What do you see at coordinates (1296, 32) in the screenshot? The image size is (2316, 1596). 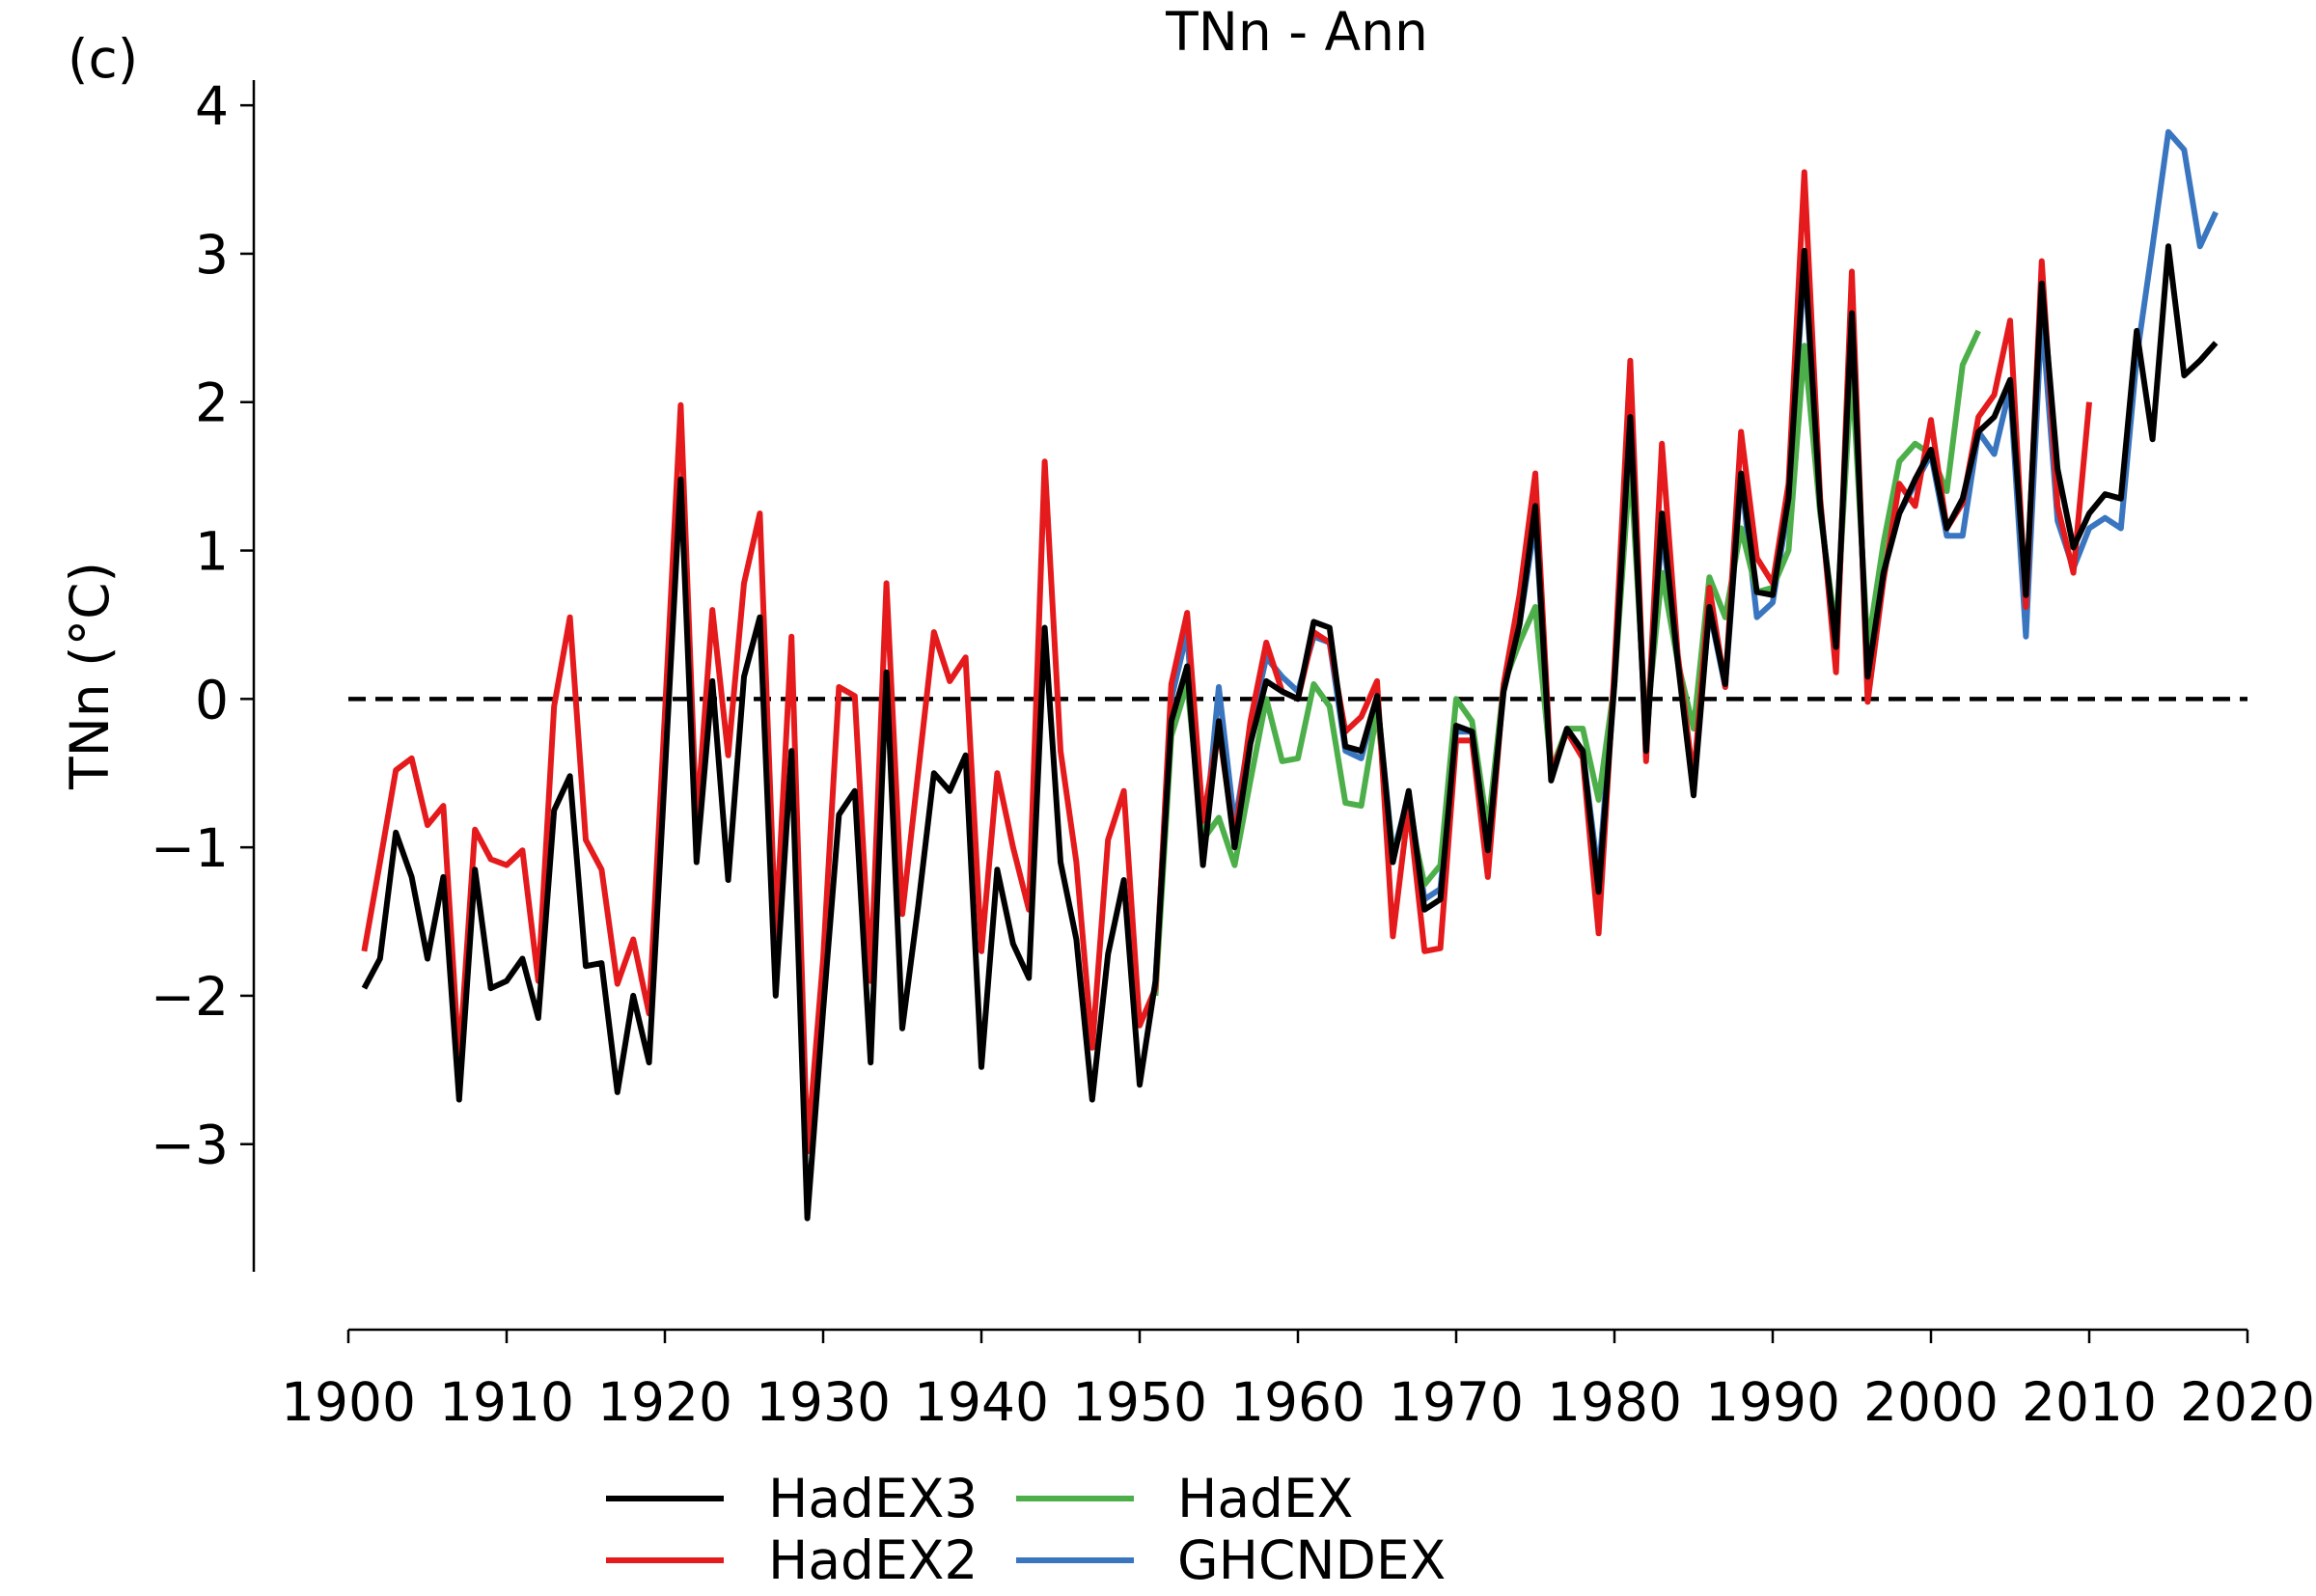 I see `chart-title: TNn - Ann` at bounding box center [1296, 32].